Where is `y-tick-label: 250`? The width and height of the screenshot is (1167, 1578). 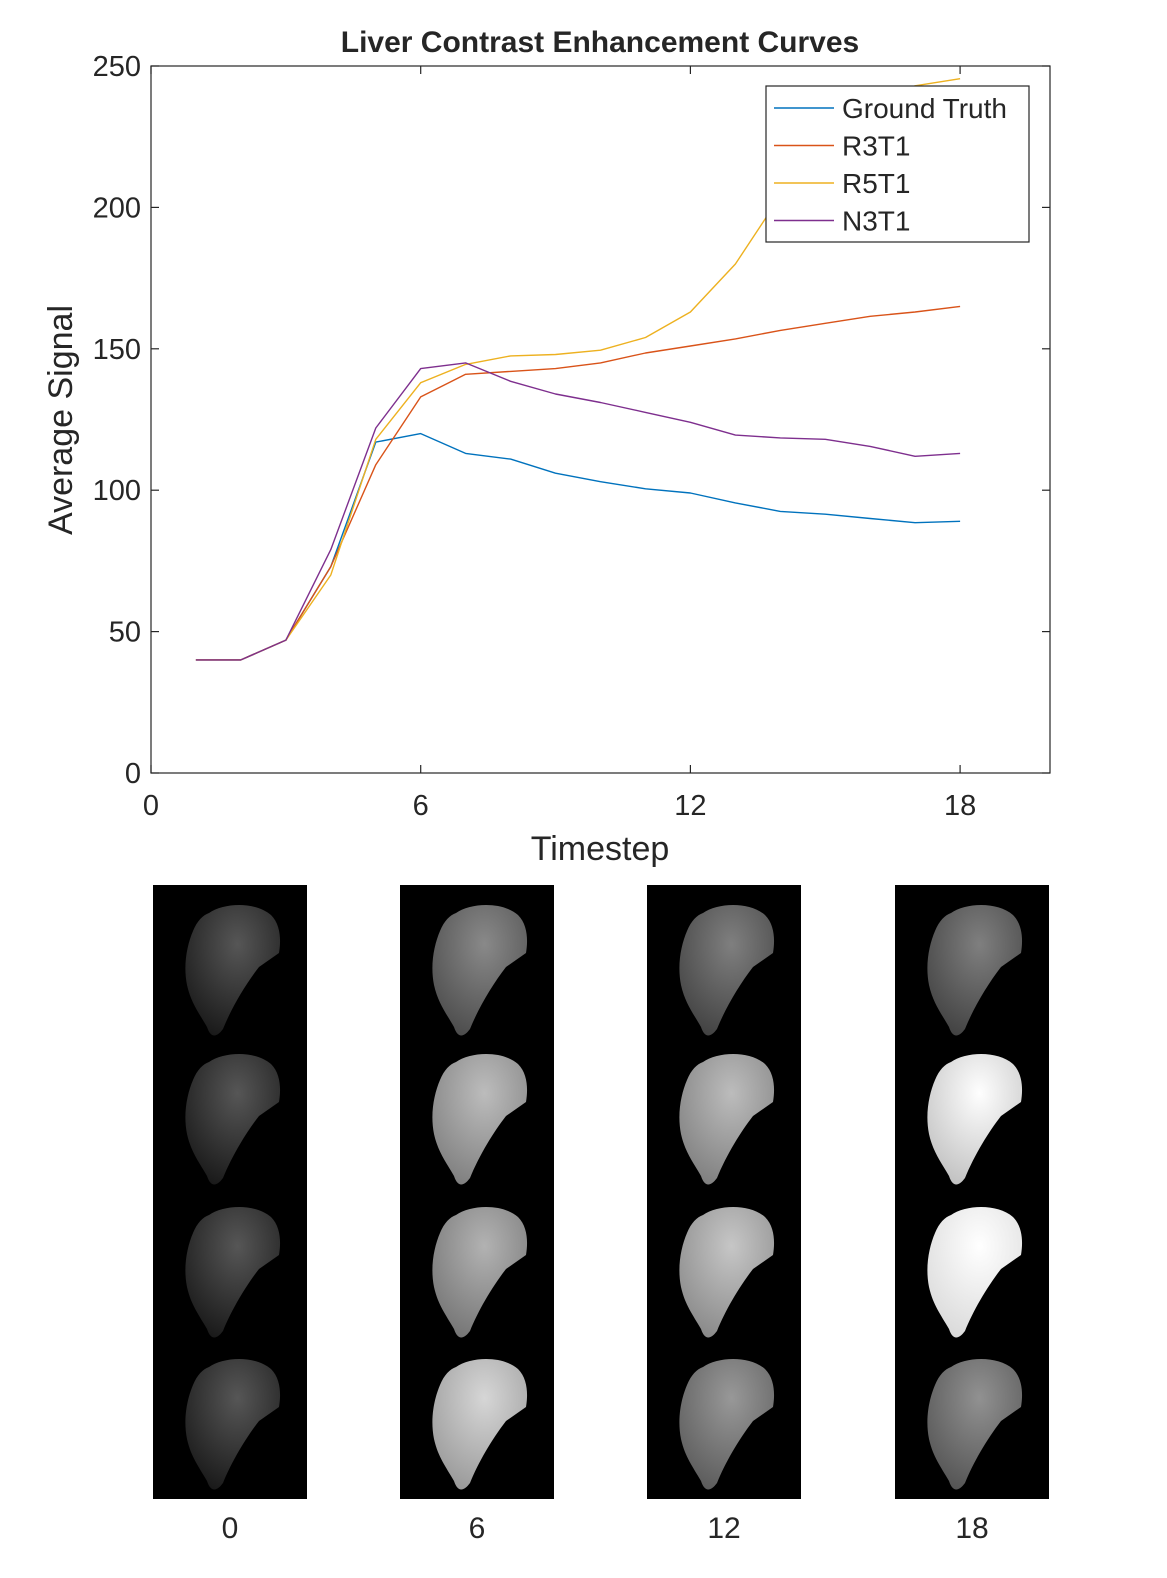
y-tick-label: 250 is located at coordinates (117, 67).